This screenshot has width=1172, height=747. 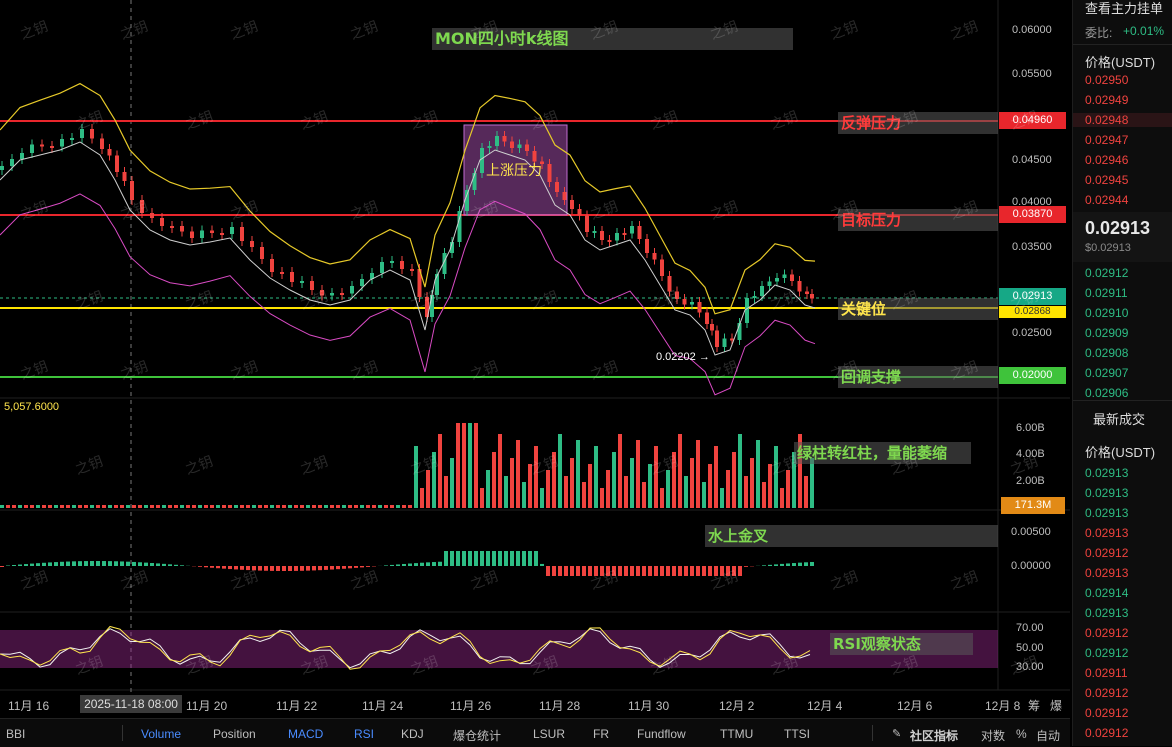 What do you see at coordinates (1032, 296) in the screenshot?
I see `price-tag-current: 0.02913` at bounding box center [1032, 296].